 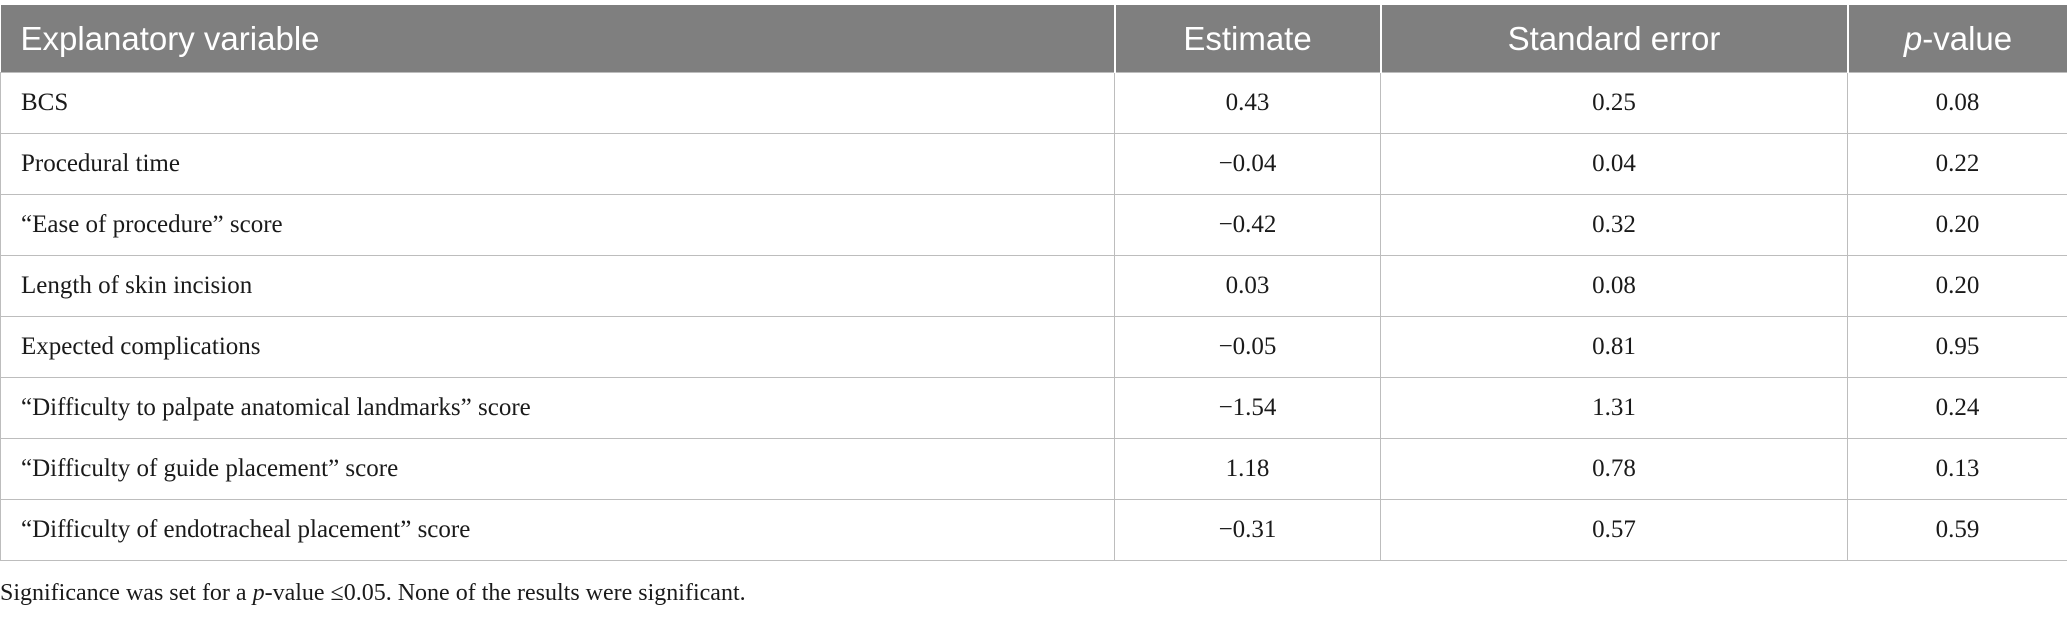 I want to click on cell-p-value: 0.95, so click(x=1957, y=347).